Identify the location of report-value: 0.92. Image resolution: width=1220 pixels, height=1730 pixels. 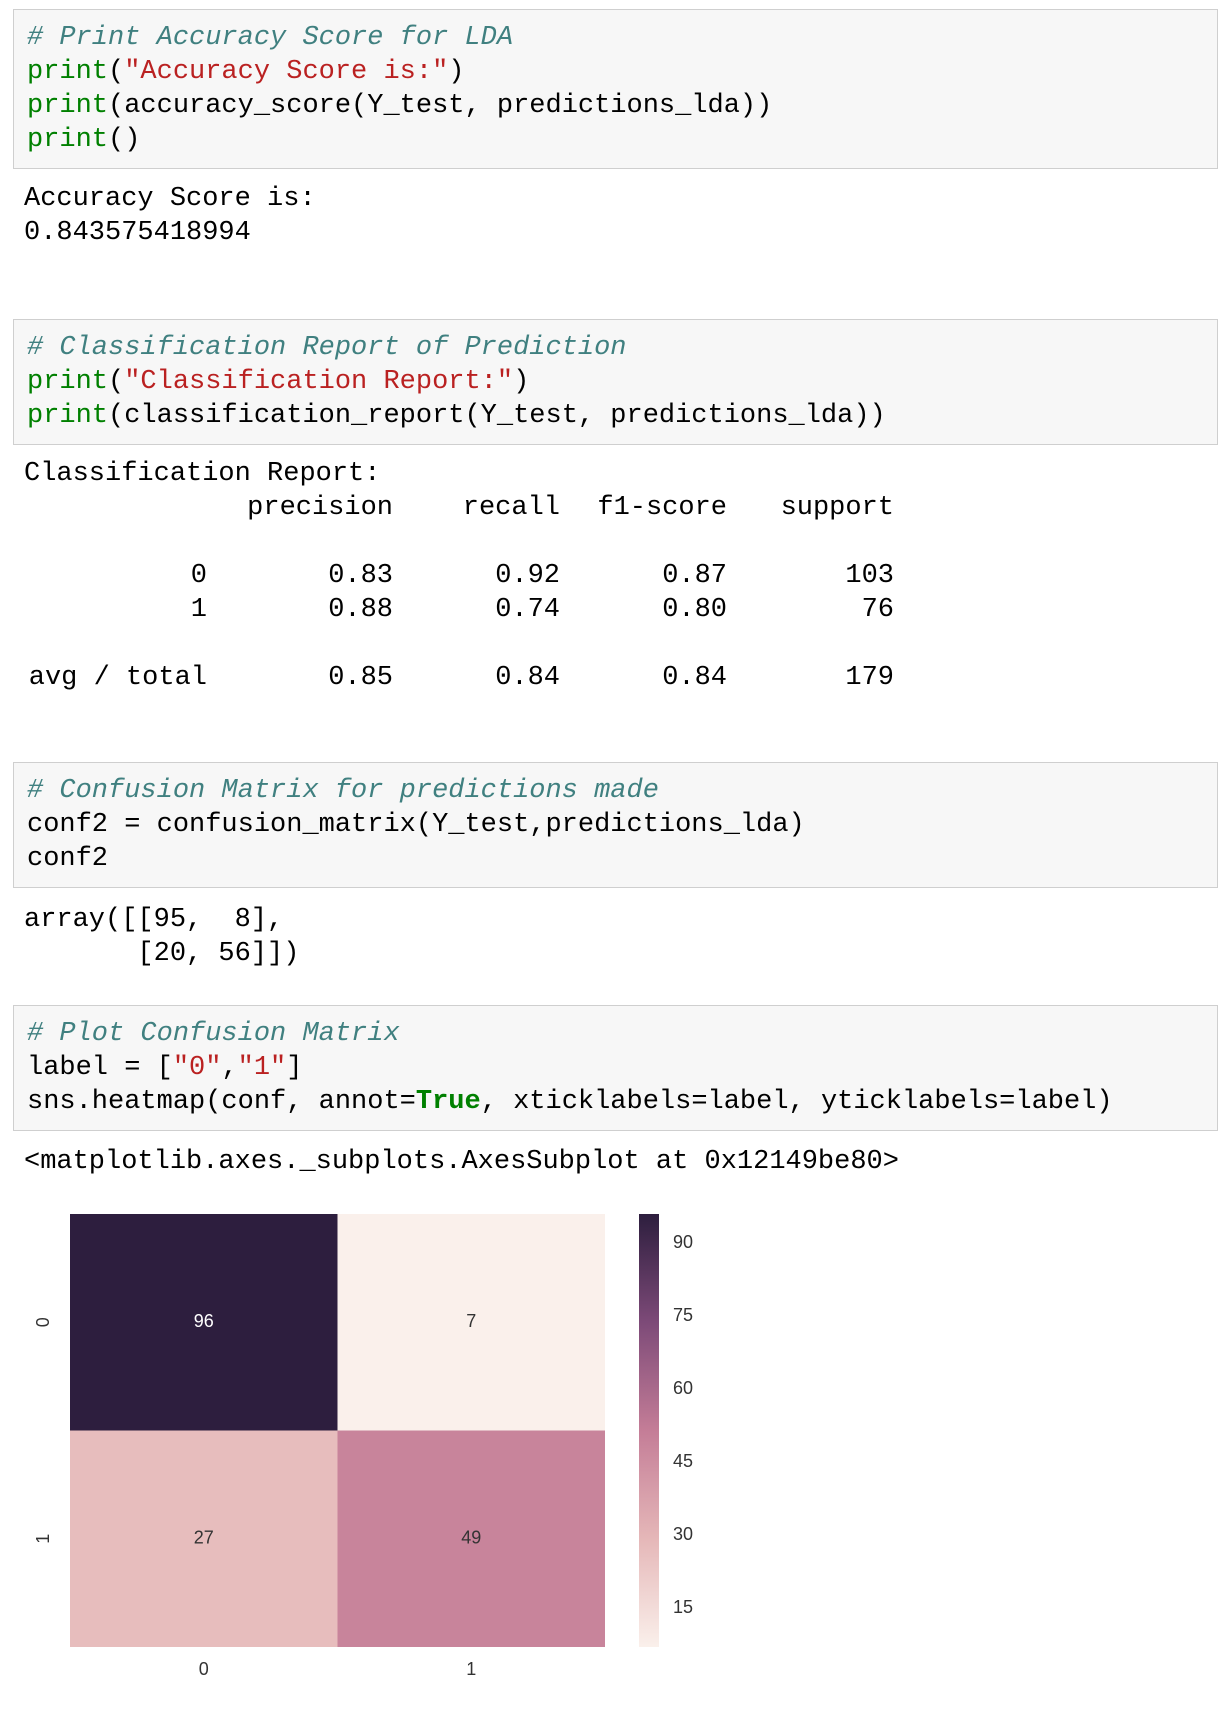
(527, 576).